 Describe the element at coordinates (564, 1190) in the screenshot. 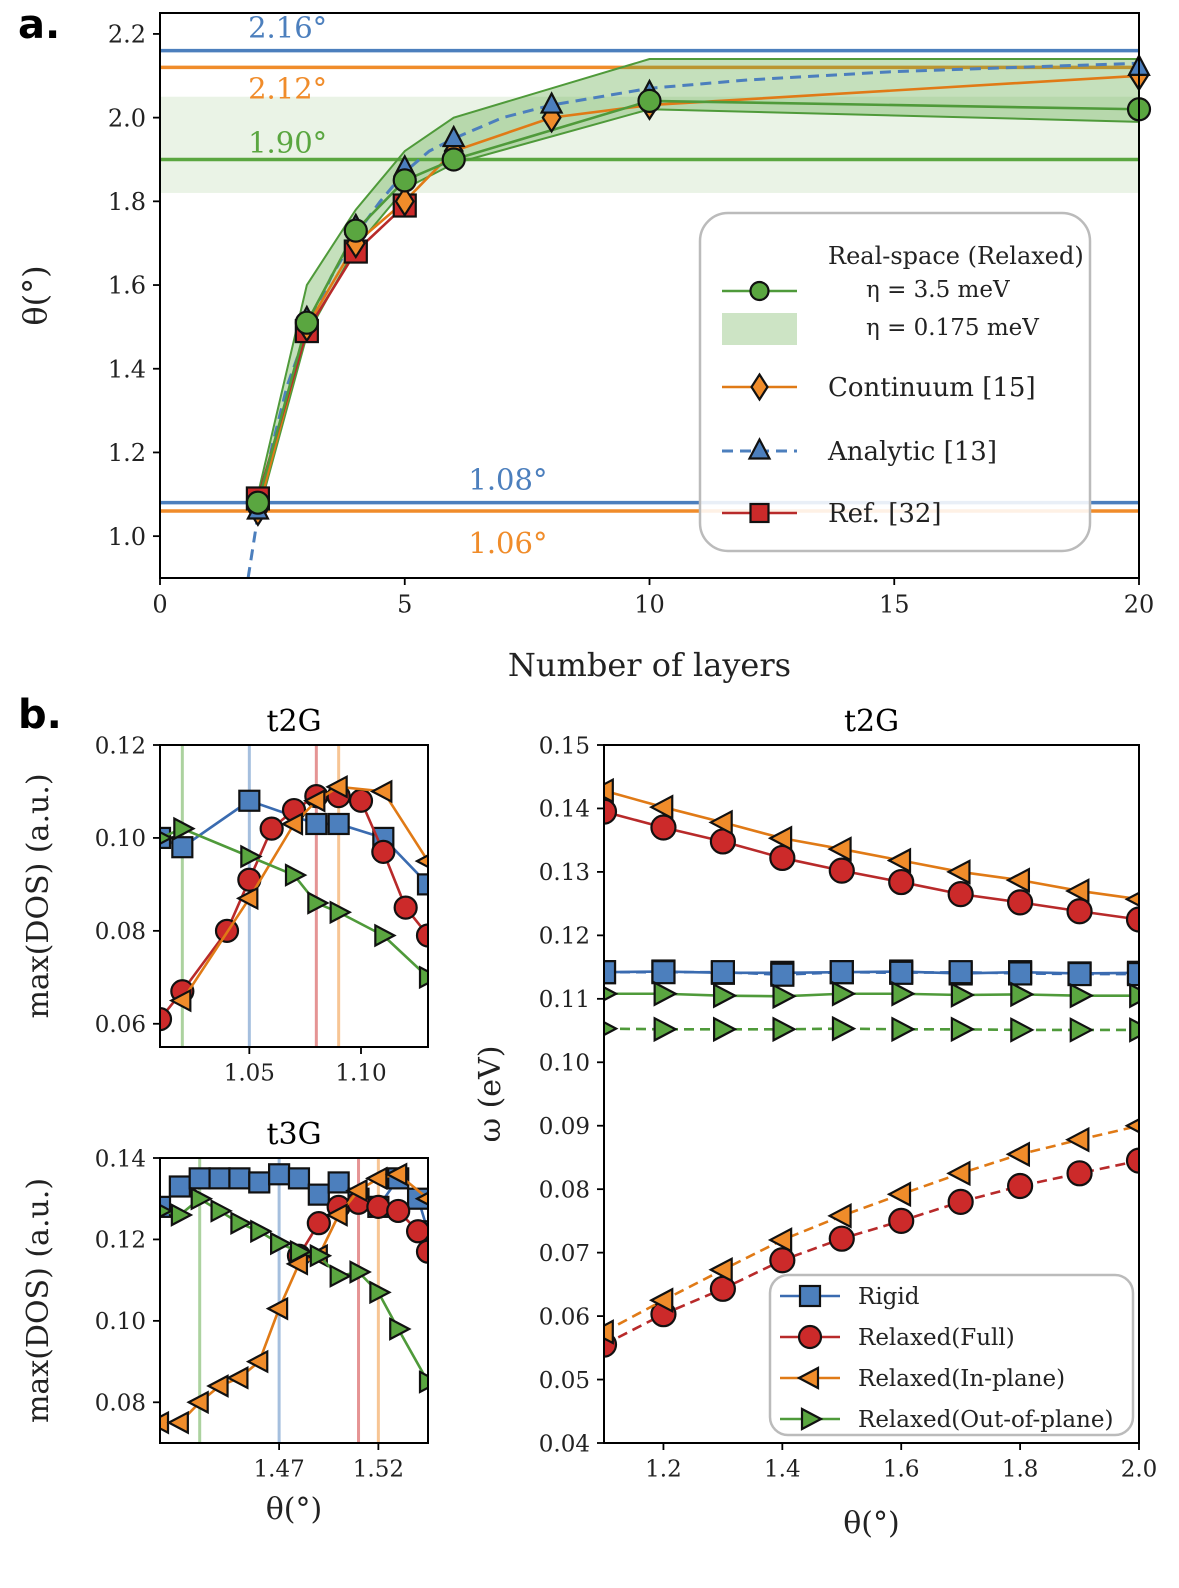

I see `panel-b3-ytick-label: 0.08` at that location.